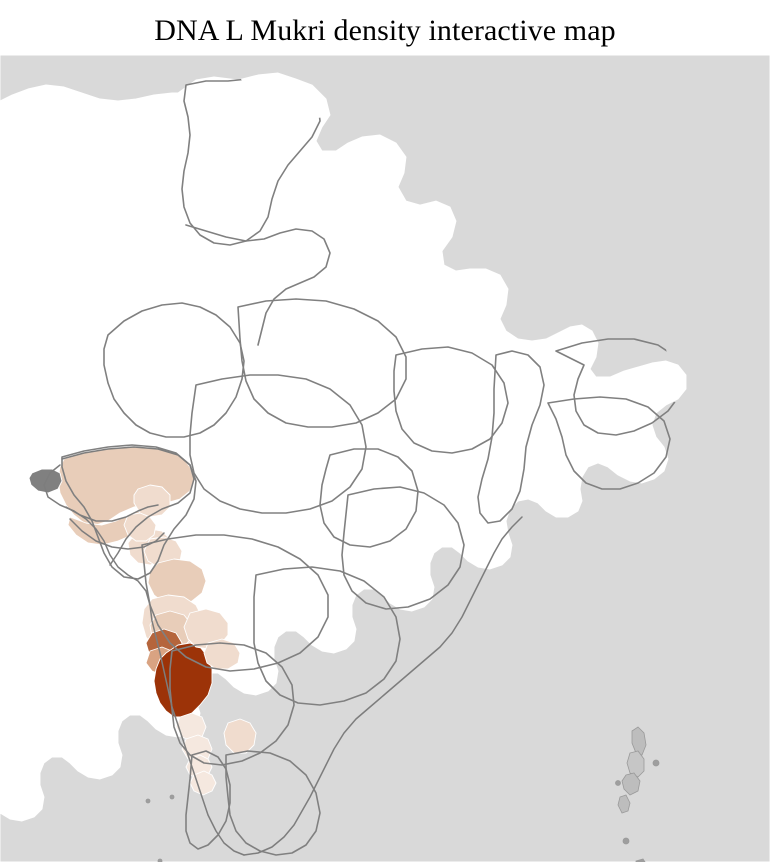 Image resolution: width=770 pixels, height=862 pixels. What do you see at coordinates (273, 803) in the screenshot?
I see `state-border-tamilnadu` at bounding box center [273, 803].